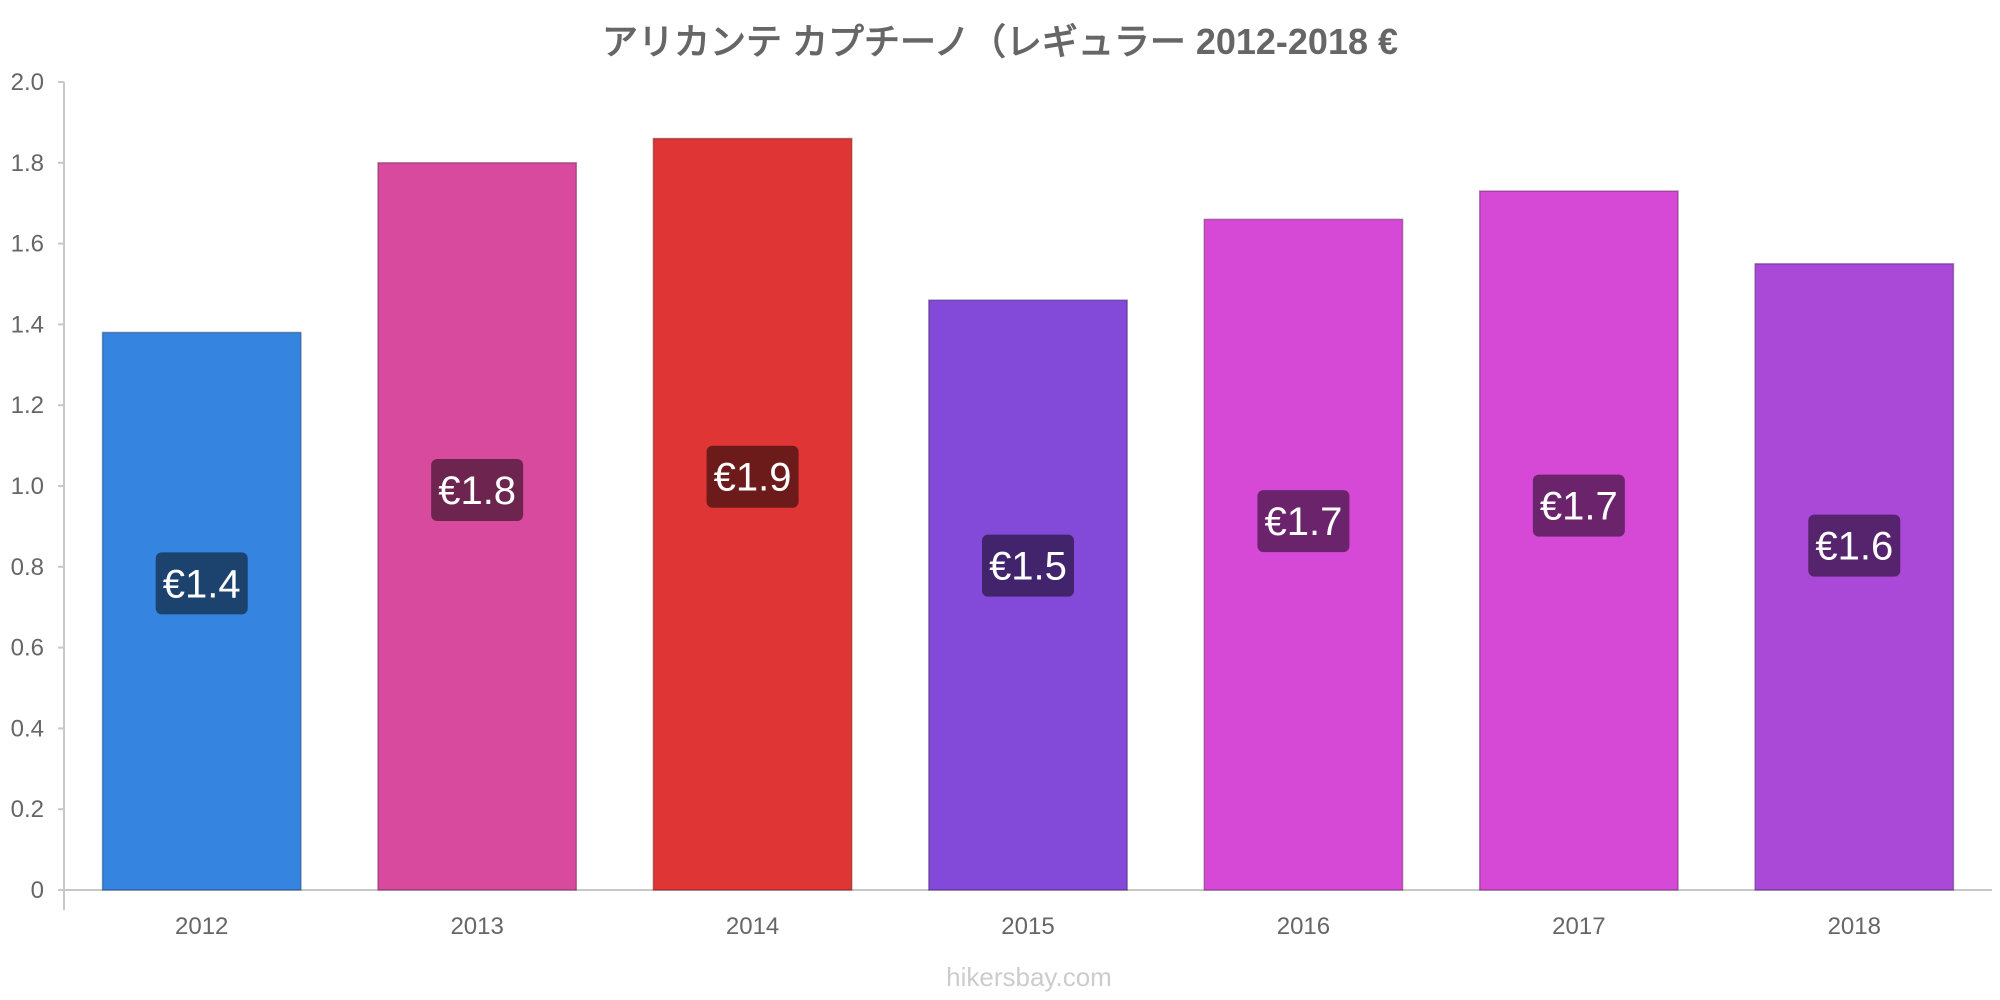 The height and width of the screenshot is (1000, 2000). Describe the element at coordinates (27, 244) in the screenshot. I see `y-tick-label: 1.6` at that location.